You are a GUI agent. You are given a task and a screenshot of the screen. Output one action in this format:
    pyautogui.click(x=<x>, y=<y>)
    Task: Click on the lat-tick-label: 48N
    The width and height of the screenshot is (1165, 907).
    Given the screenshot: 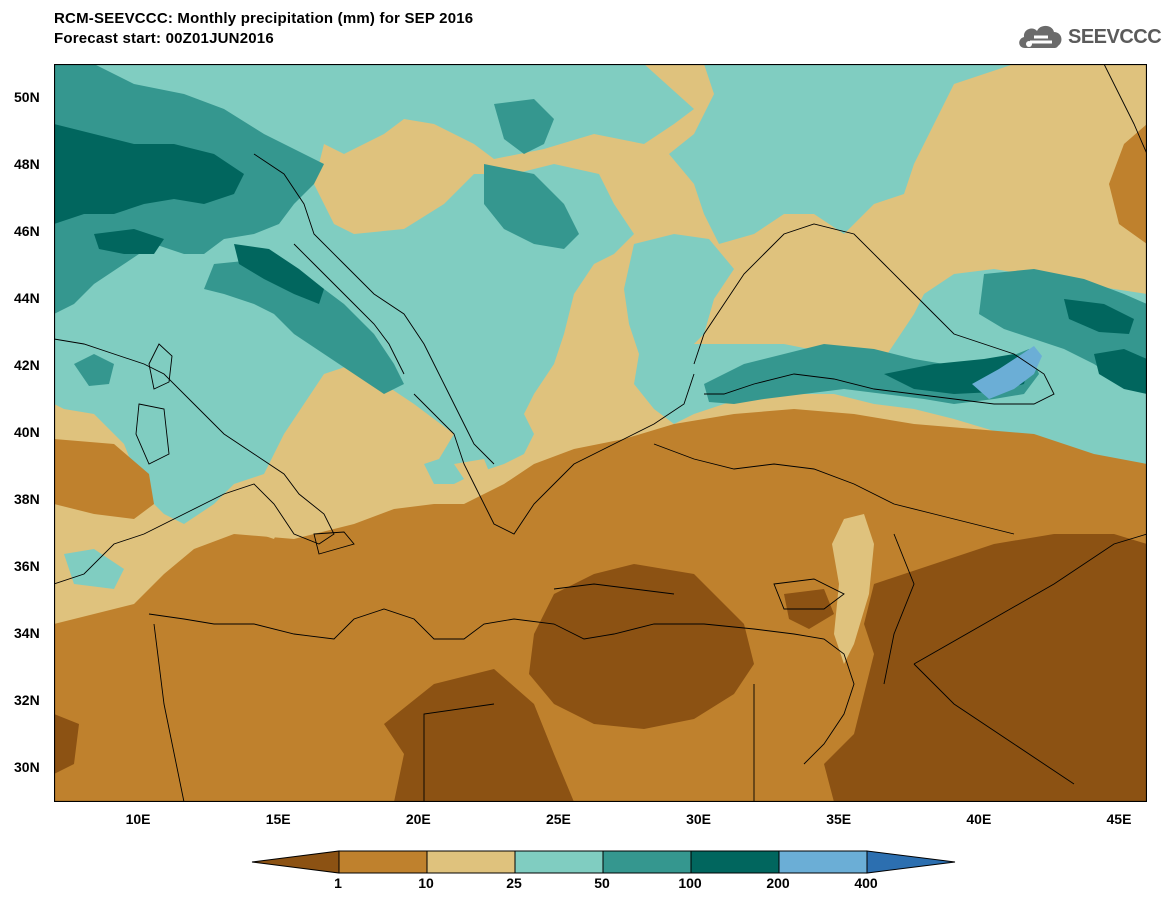 What is the action you would take?
    pyautogui.click(x=27, y=163)
    